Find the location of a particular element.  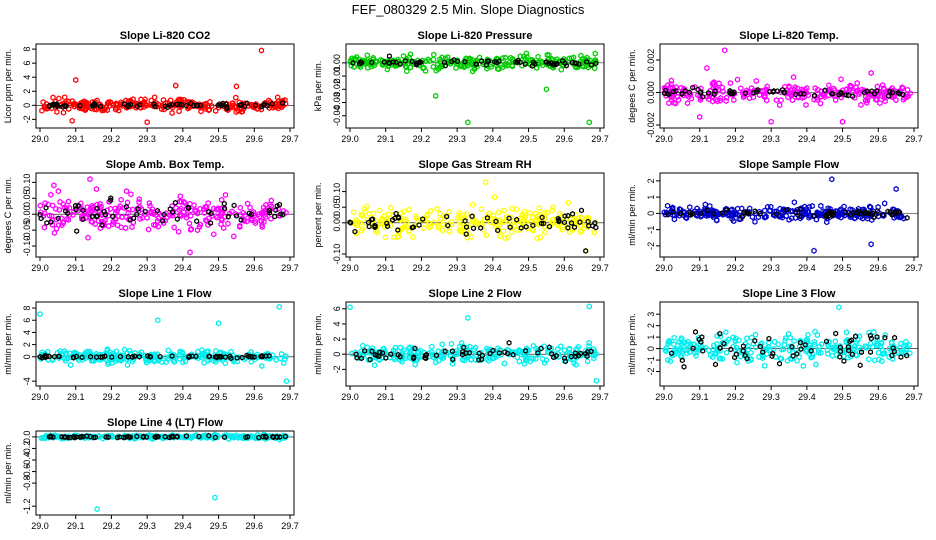

y-tick-label: 4 is located at coordinates (27, 332).